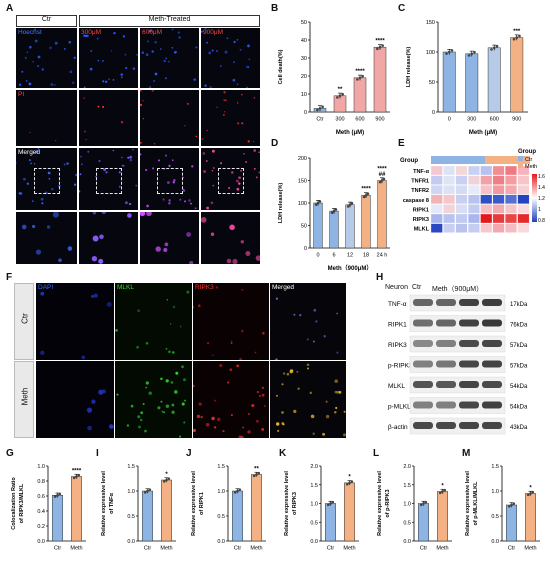 The height and width of the screenshot is (561, 550). I want to click on y-axis-label: of RIPK3/MLKL, so click(22, 503).